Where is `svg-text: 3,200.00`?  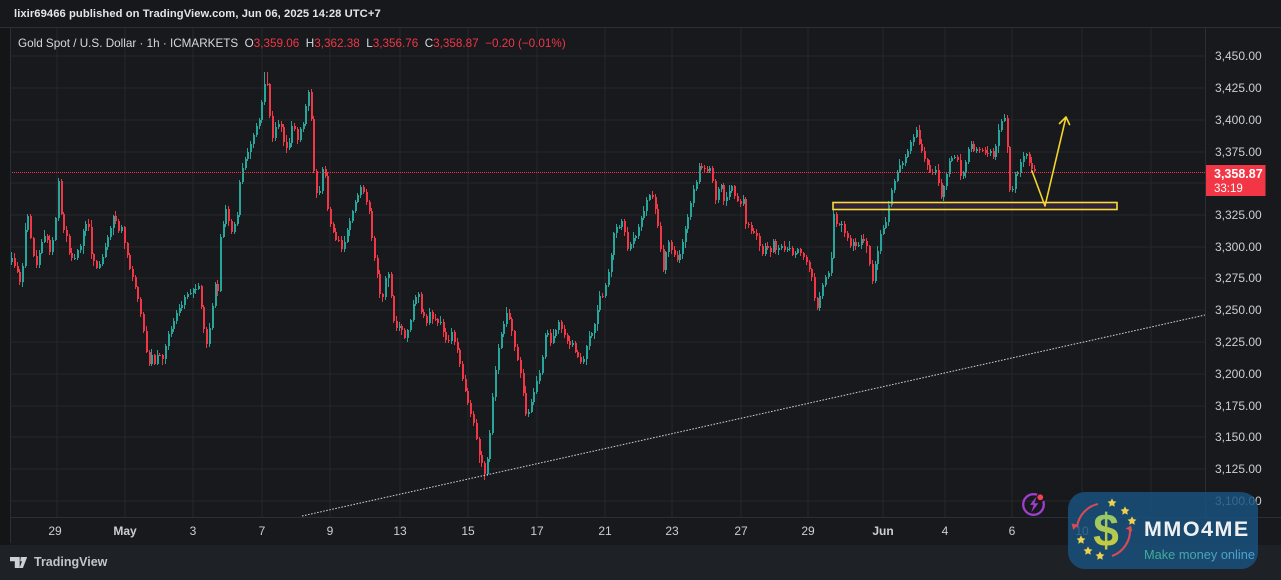 svg-text: 3,200.00 is located at coordinates (1238, 374).